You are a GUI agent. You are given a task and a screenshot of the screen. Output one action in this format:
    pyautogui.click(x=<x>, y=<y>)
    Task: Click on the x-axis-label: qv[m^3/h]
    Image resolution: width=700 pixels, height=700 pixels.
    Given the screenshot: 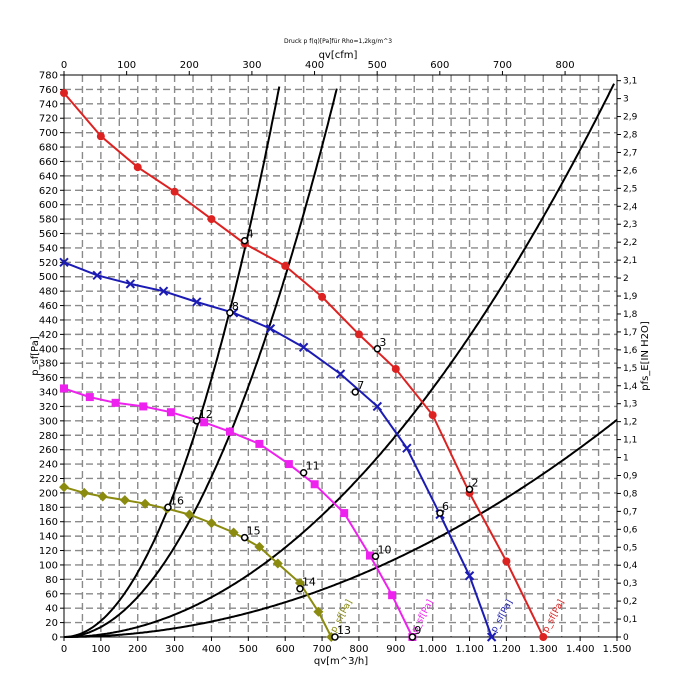 What is the action you would take?
    pyautogui.click(x=341, y=661)
    